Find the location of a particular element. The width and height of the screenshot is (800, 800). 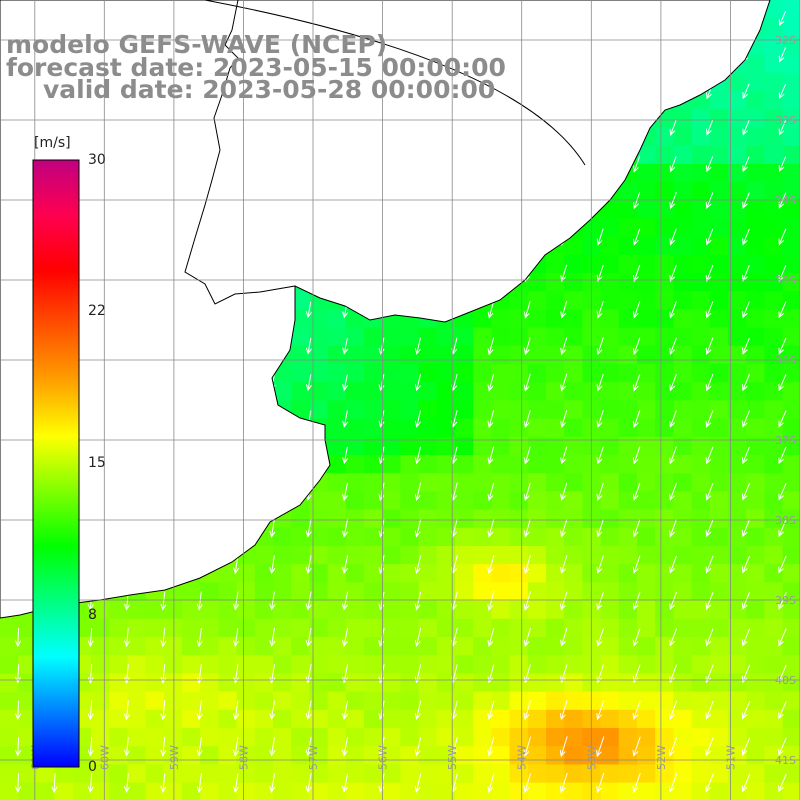

colorbar-tick-30: 30 is located at coordinates (97, 160).